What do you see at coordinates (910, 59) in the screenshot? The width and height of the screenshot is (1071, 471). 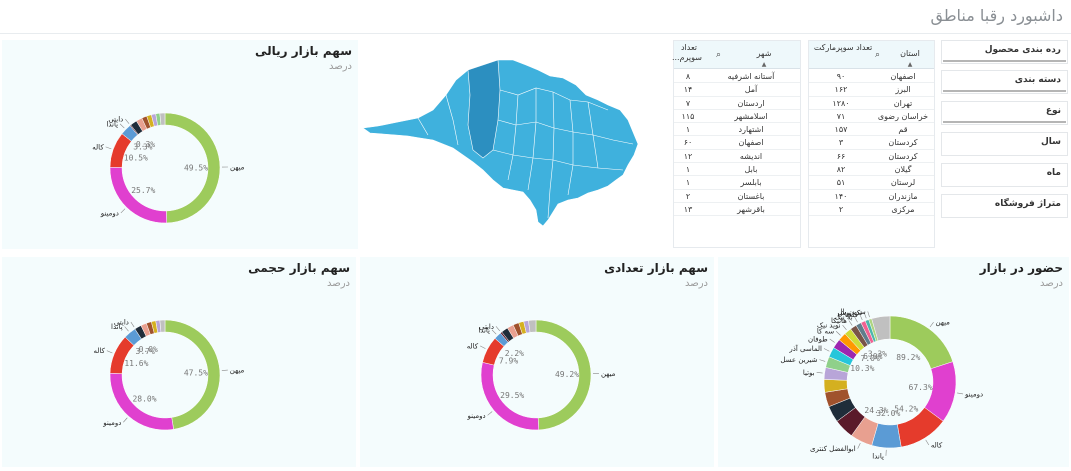 I see `province-name-header: استان ▲` at bounding box center [910, 59].